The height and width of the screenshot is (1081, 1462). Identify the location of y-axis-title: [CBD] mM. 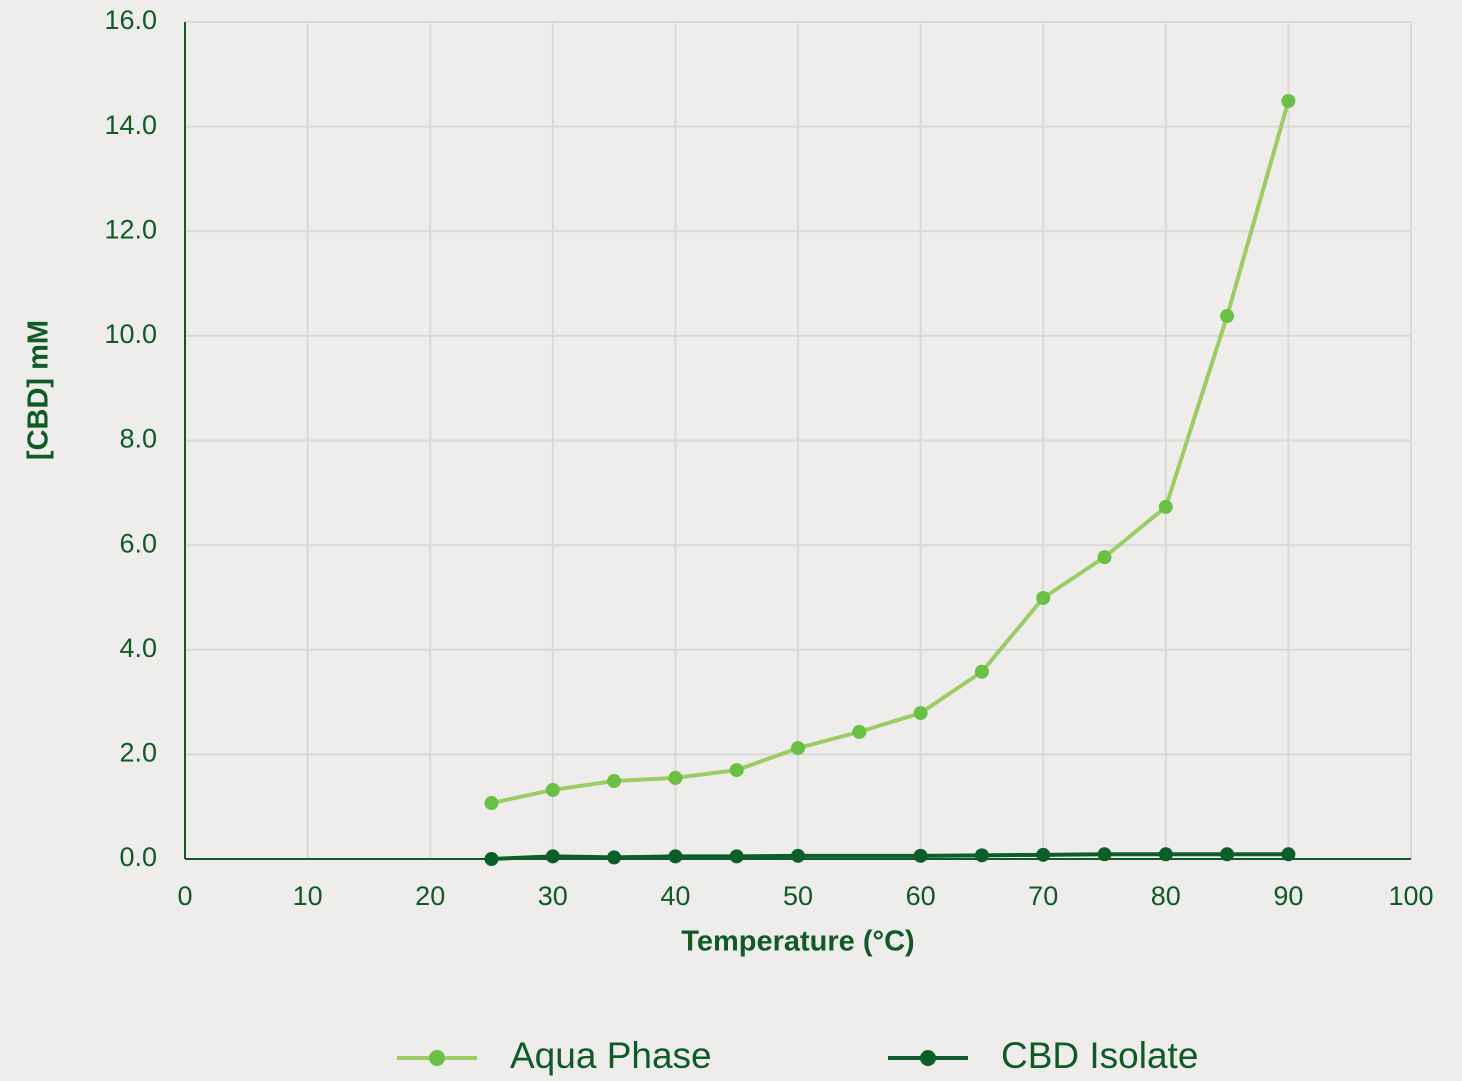
(39, 390).